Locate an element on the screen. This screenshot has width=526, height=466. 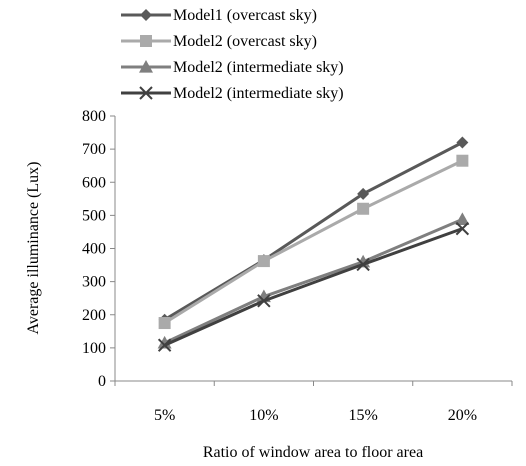
legend-marker-triangle is located at coordinates (146, 66).